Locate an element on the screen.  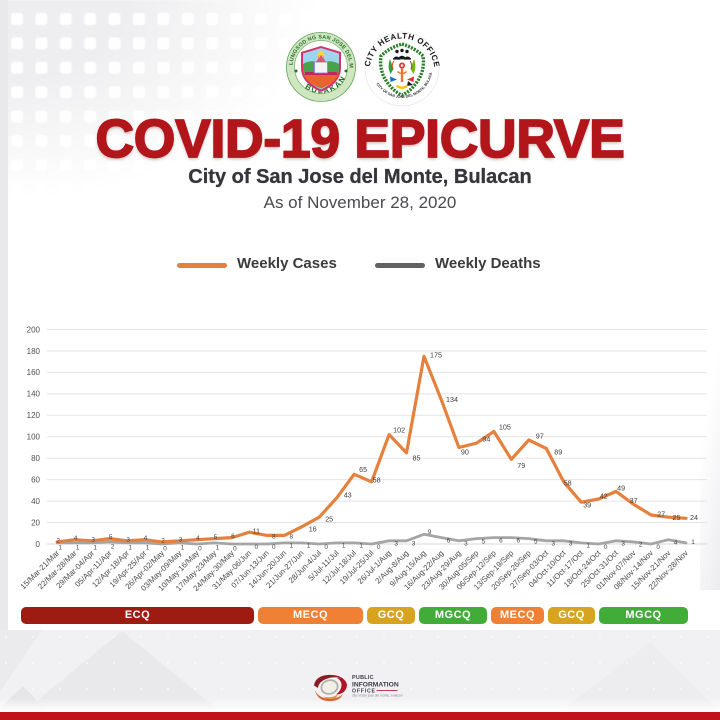
svg-text:city of san jose del monte, bu: city of san jose del monte, bulacan is located at coordinates (377, 696).